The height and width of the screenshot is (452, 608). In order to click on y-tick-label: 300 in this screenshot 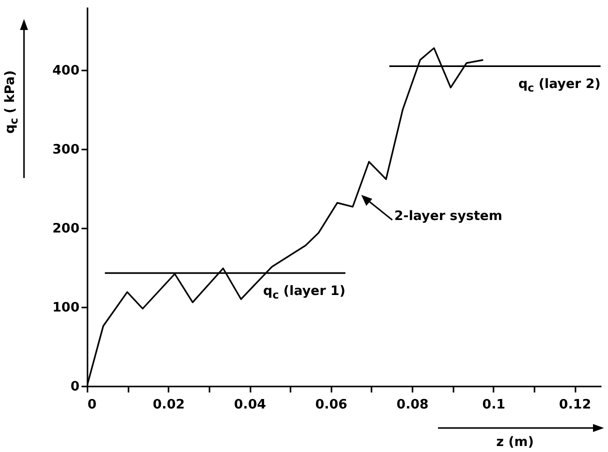, I will do `click(66, 150)`.